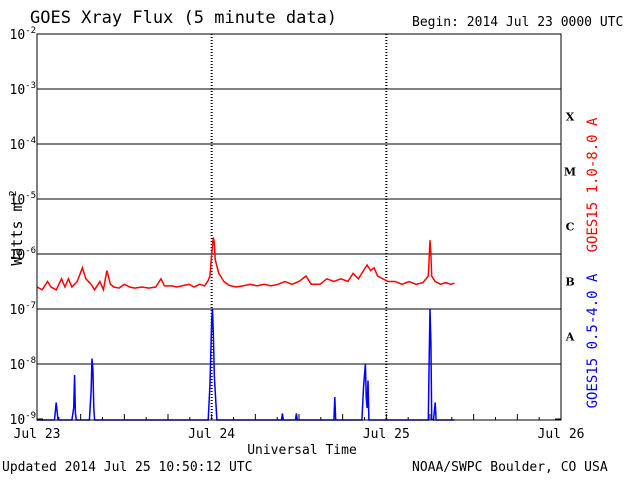 The image size is (640, 480). What do you see at coordinates (127, 467) in the screenshot?
I see `updated-timestamp: Updated 2014 Jul 25 10:50:12 UTC` at bounding box center [127, 467].